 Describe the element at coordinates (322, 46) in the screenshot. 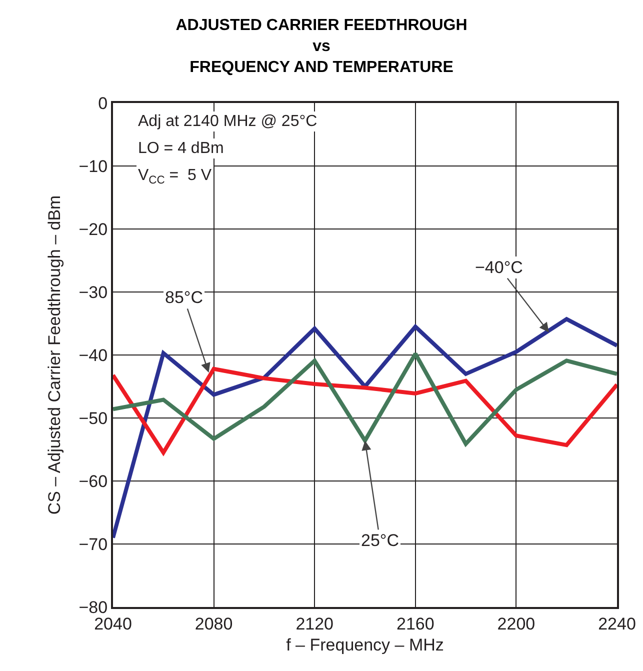

I see `chart-title: ADJUSTED CARRIER FEEDTHROUGH vs FREQUENCY AND TEMPERATURE` at that location.